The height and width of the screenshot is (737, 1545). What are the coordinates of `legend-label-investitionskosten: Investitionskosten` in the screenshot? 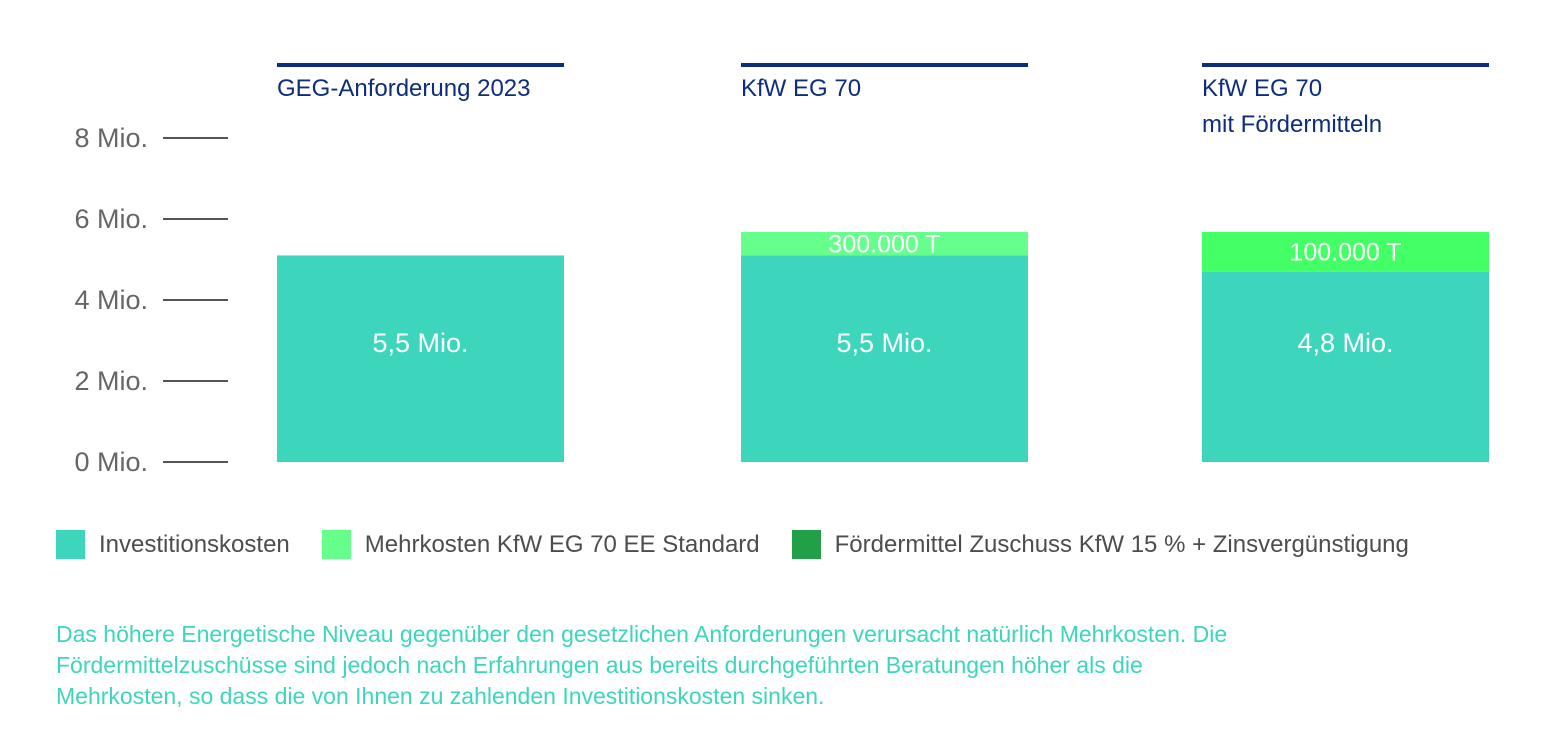 It's located at (194, 544).